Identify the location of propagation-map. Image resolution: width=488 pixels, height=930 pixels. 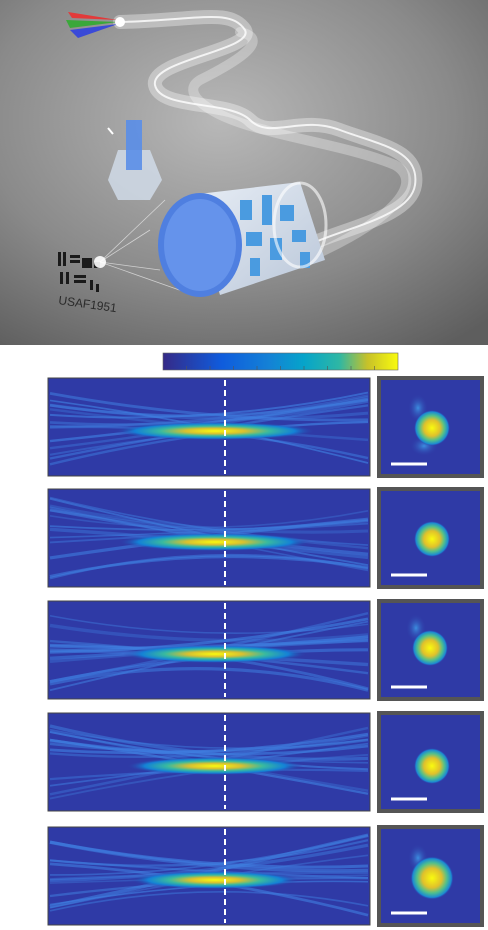
(209, 762).